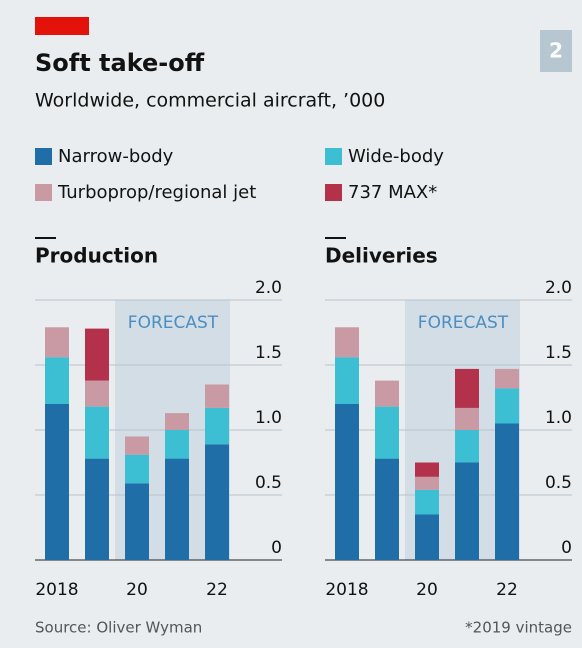 The image size is (582, 648). What do you see at coordinates (96, 256) in the screenshot?
I see `panel-title: Production` at bounding box center [96, 256].